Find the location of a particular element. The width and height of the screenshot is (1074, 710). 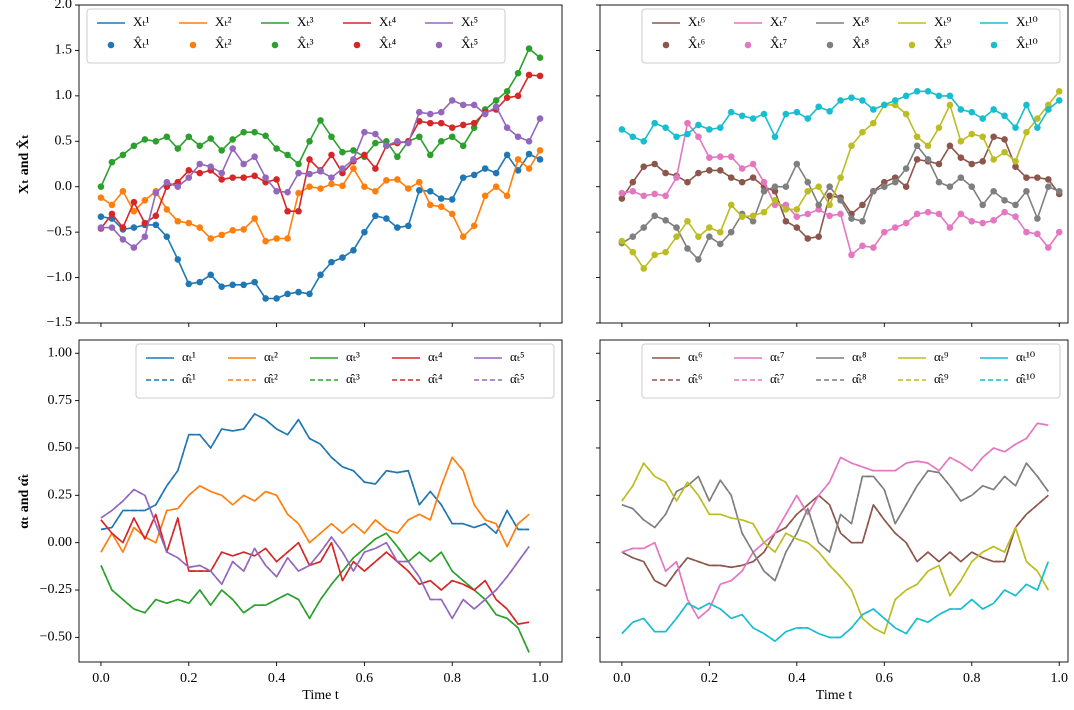

legend-label: X̂ₜ⁷ is located at coordinates (778, 43).